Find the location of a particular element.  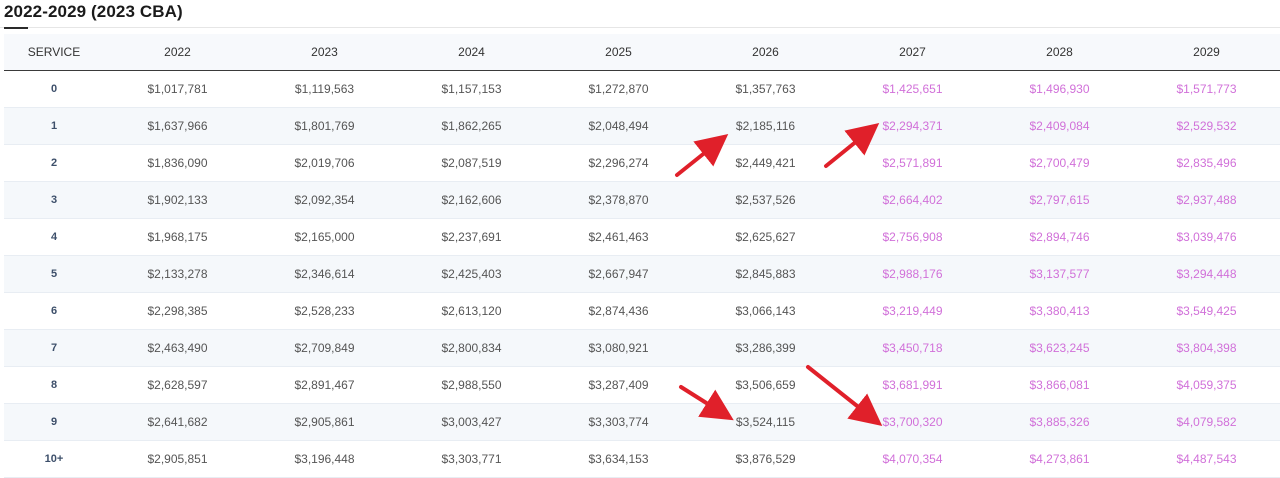

projected-salary-cell: $2,529,532 is located at coordinates (1206, 126).